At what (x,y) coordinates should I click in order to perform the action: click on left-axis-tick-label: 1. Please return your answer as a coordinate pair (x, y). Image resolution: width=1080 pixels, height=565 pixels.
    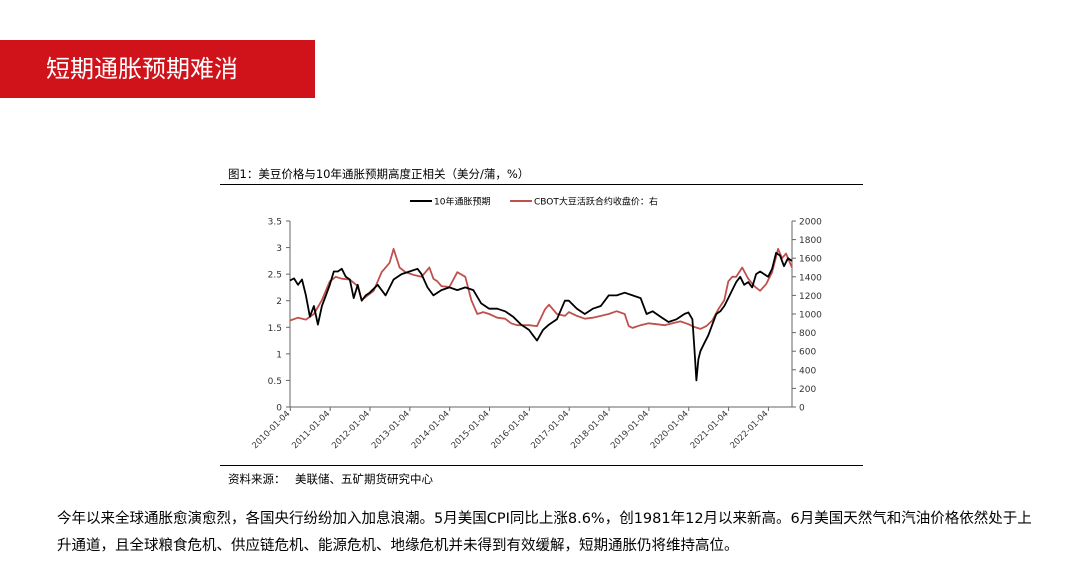
    Looking at the image, I should click on (279, 355).